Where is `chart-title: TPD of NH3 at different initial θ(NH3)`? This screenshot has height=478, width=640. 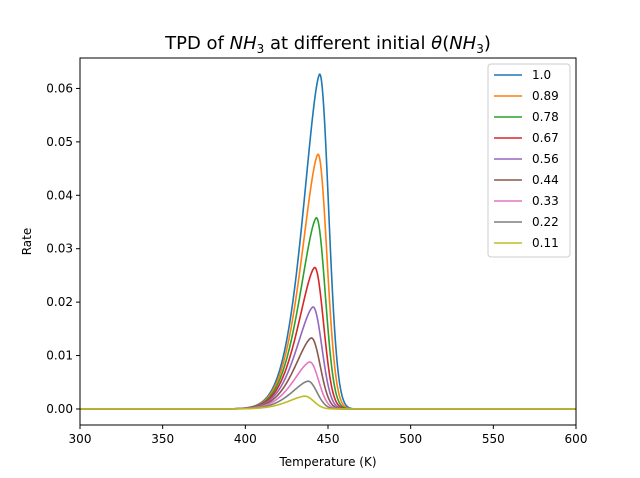
chart-title: TPD of NH3 at different initial θ(NH3) is located at coordinates (327, 44).